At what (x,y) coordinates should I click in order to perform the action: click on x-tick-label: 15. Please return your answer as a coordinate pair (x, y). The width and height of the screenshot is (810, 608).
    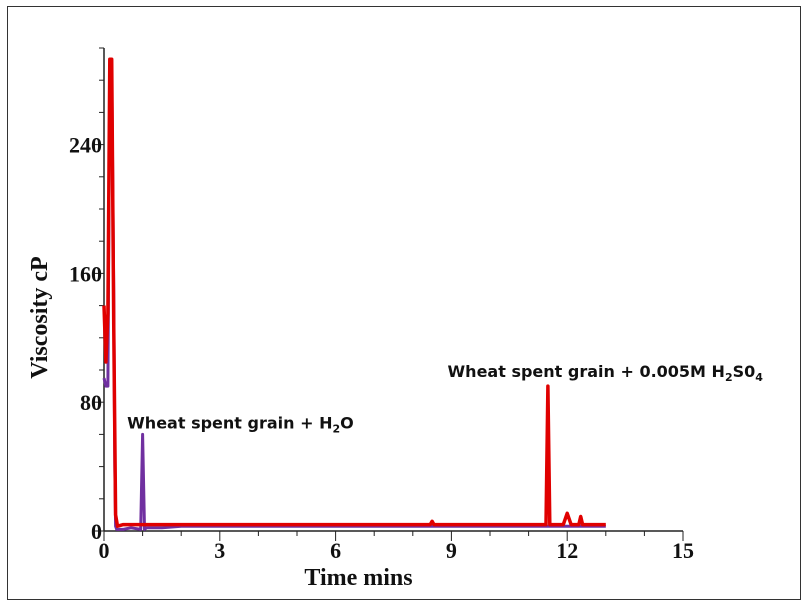
    Looking at the image, I should click on (683, 550).